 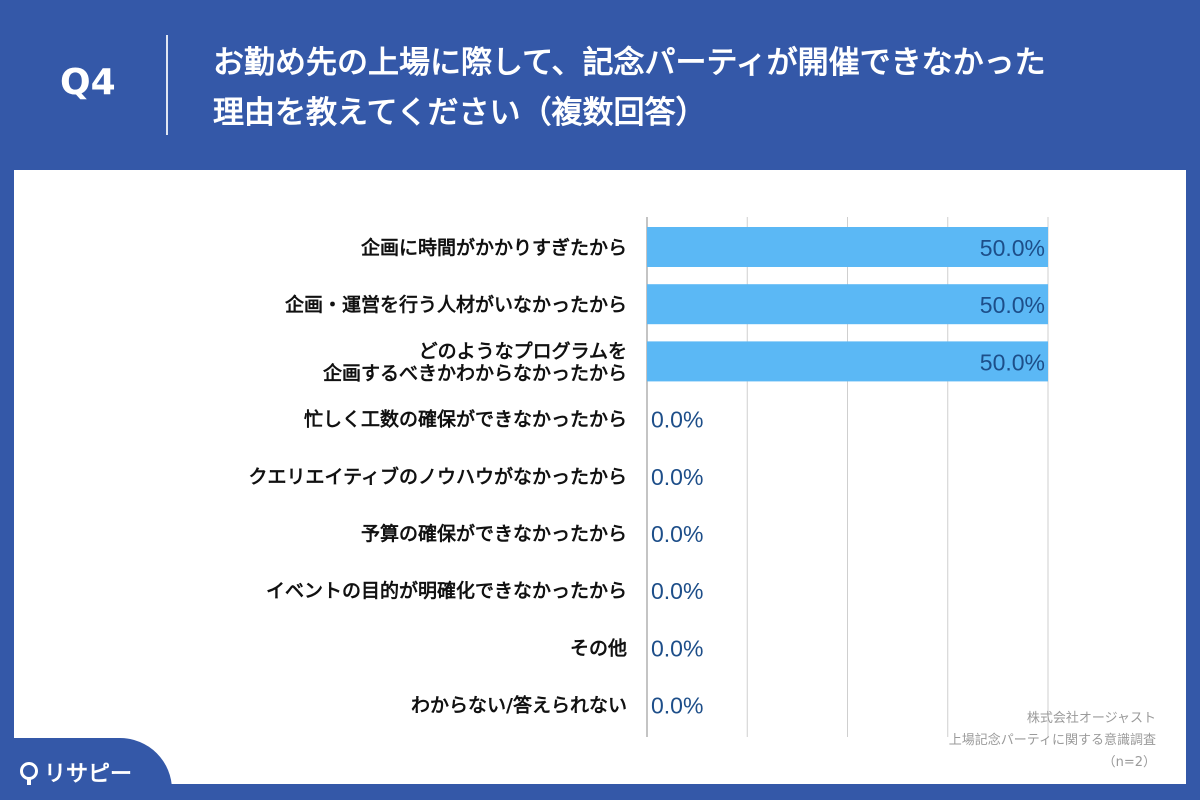 What do you see at coordinates (523, 350) in the screenshot?
I see `category-label: どのようなプログラムを` at bounding box center [523, 350].